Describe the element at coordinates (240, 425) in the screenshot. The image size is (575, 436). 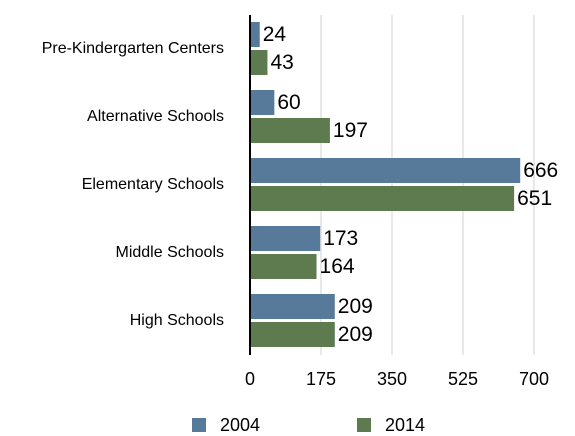
I see `legend-label: 2004` at that location.